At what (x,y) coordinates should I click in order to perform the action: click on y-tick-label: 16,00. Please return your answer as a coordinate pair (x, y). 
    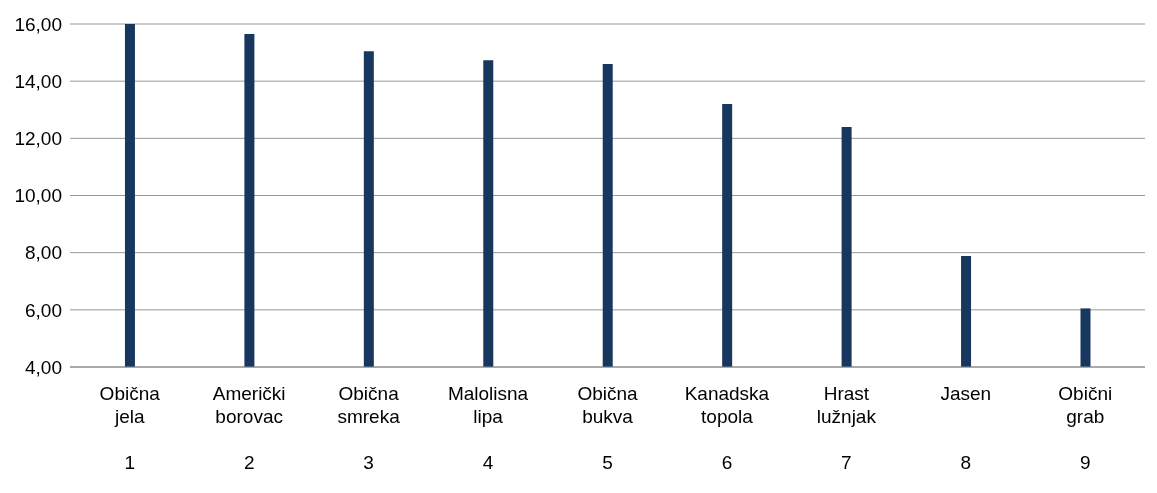
    Looking at the image, I should click on (38, 24).